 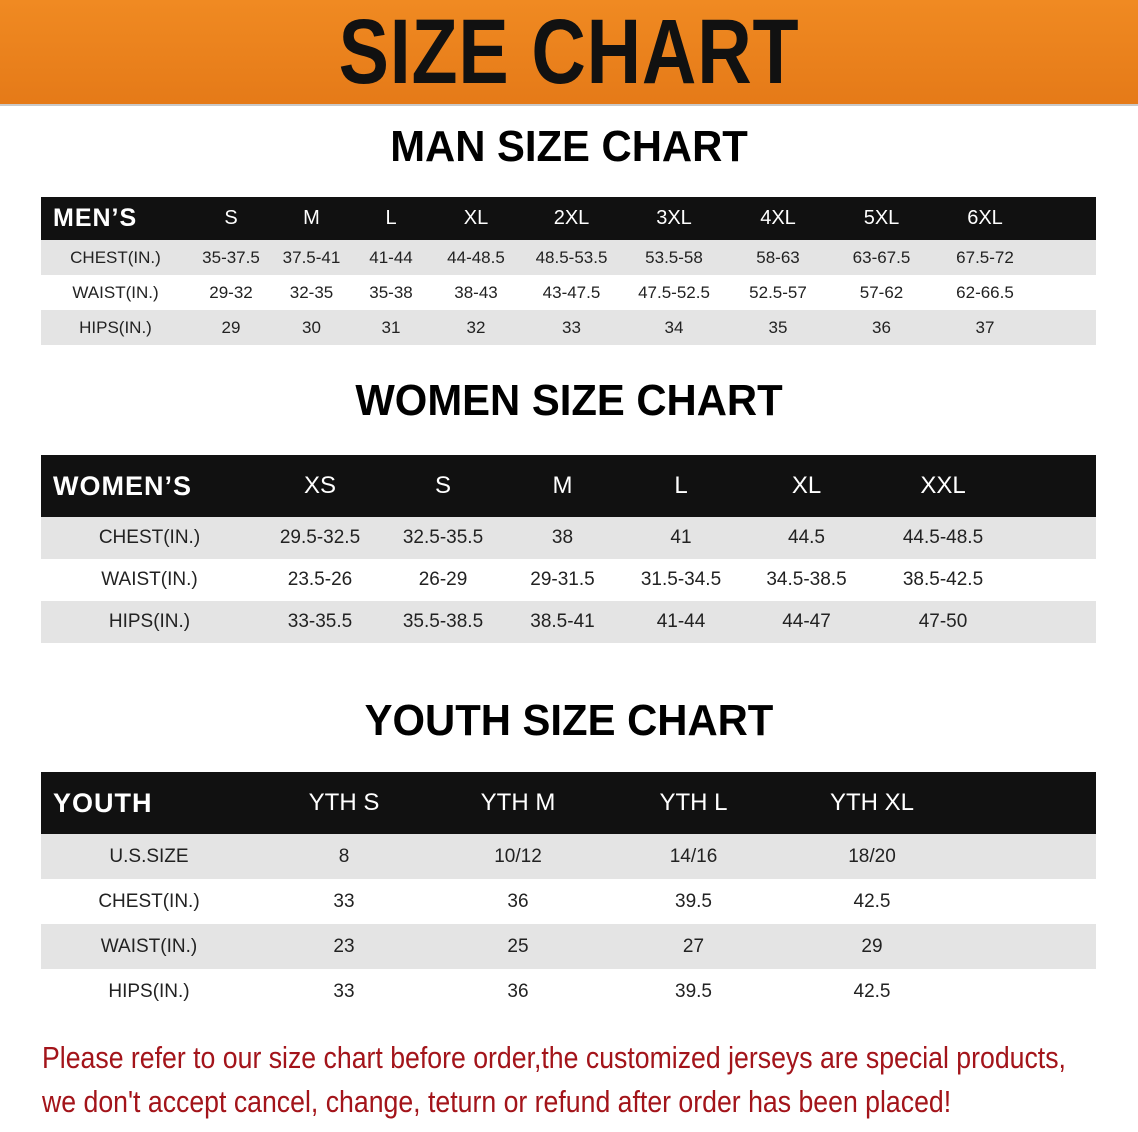 I want to click on measurement-cell: 57-62, so click(x=881, y=292).